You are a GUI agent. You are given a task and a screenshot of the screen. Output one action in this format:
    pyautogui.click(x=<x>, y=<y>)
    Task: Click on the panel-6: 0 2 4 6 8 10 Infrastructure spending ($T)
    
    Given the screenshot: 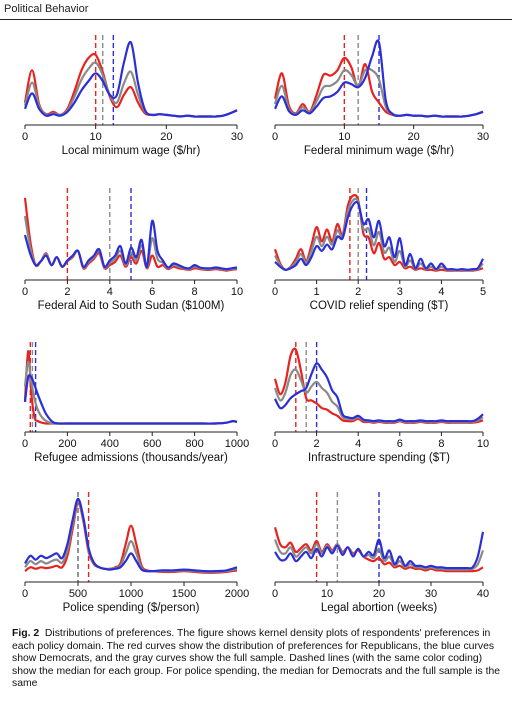 What is the action you would take?
    pyautogui.click(x=380, y=403)
    